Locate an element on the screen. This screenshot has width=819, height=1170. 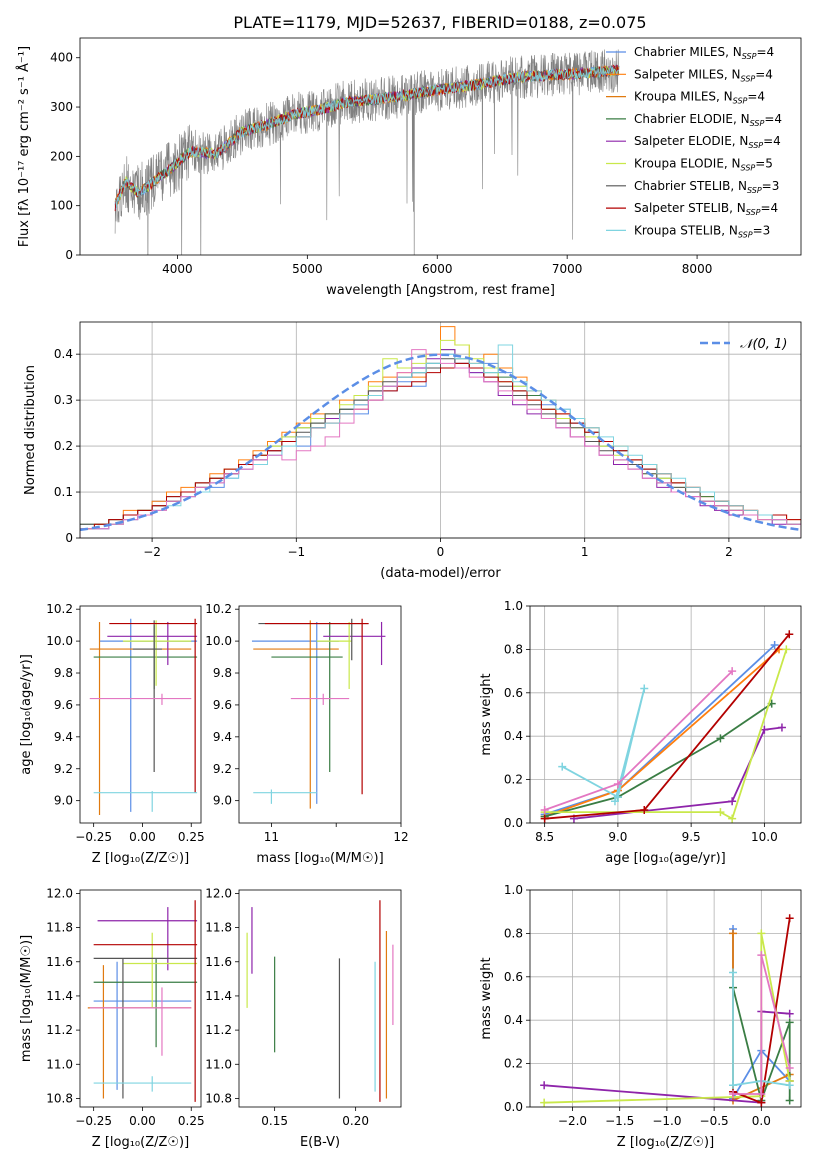
y-axis-label: Flux [fλ 10⁻¹⁷ erg cm⁻² s⁻¹ Å⁻¹] is located at coordinates (24, 146).